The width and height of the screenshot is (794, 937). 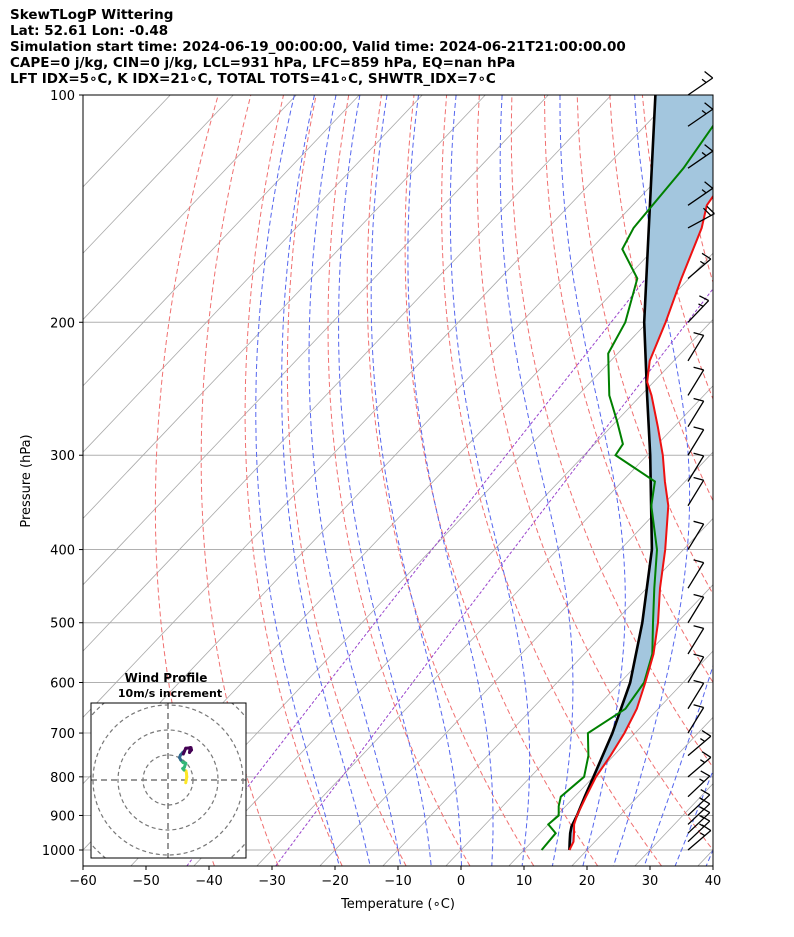 What do you see at coordinates (650, 881) in the screenshot?
I see `x-tick-label: 30` at bounding box center [650, 881].